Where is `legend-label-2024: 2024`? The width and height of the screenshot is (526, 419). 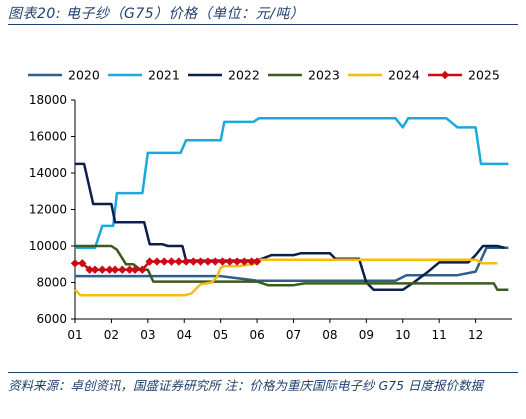 legend-label-2024: 2024 is located at coordinates (404, 75).